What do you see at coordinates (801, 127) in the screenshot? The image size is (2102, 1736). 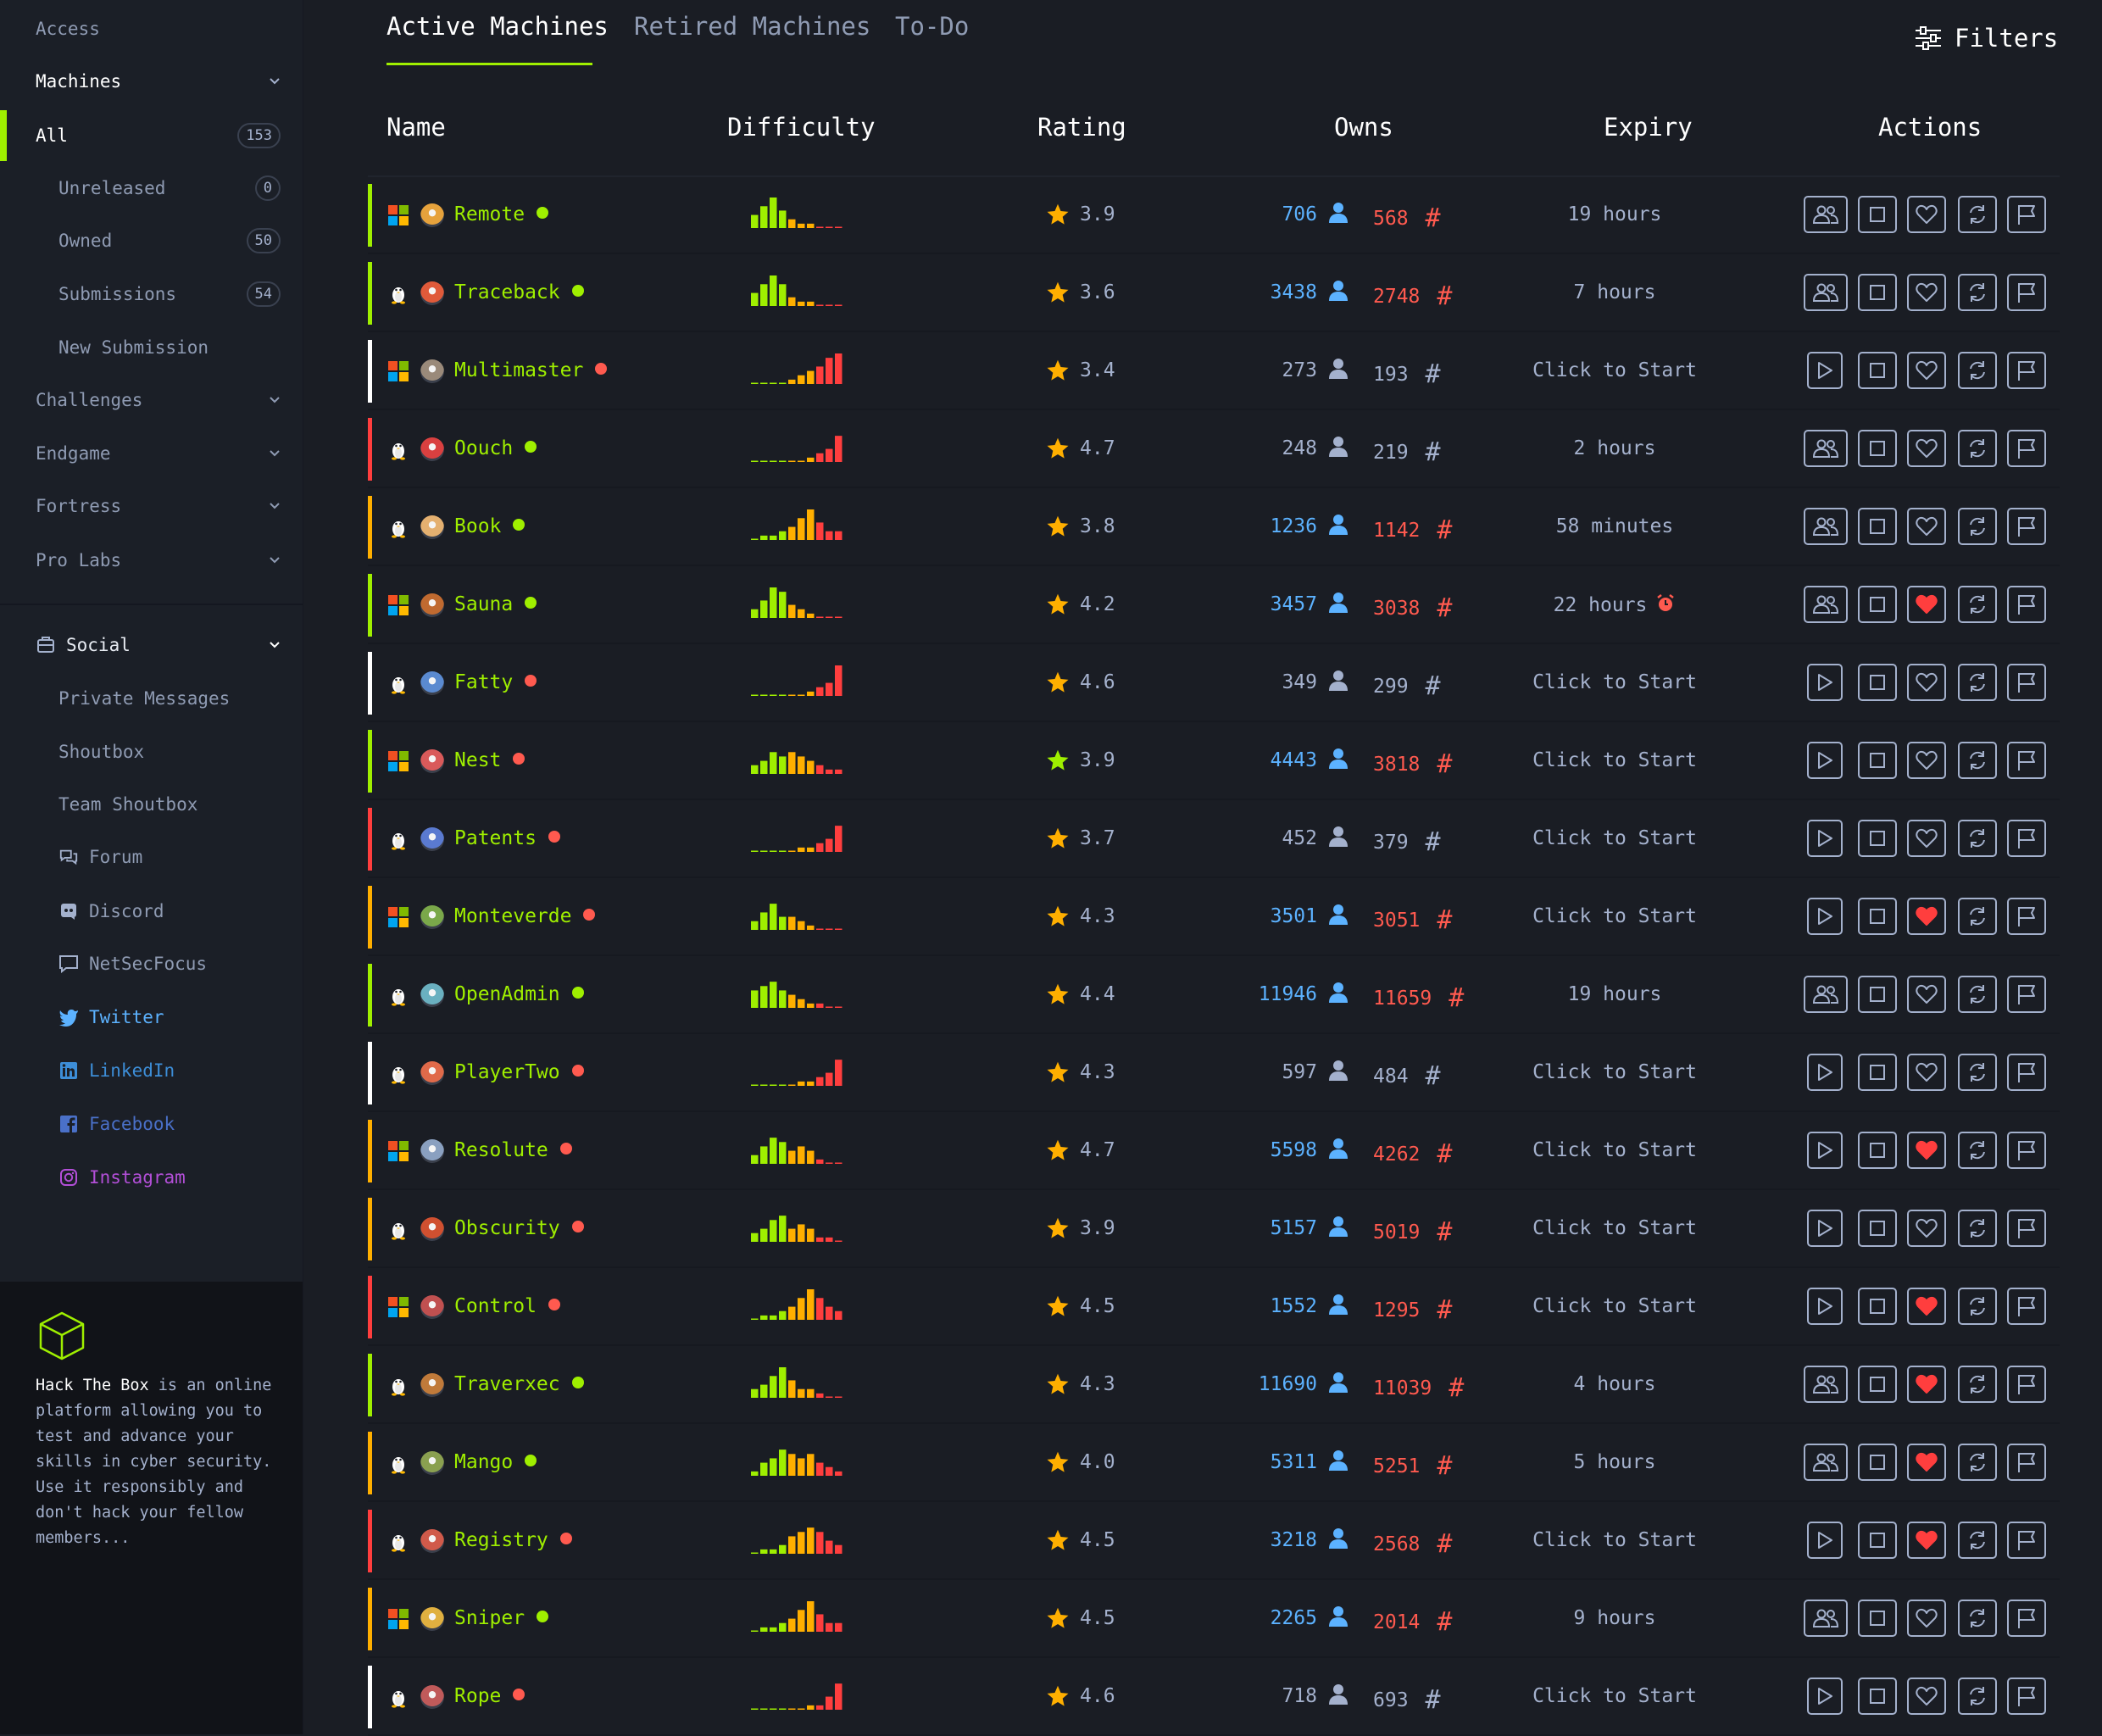 I see `column-header-difficulty: Difficulty` at bounding box center [801, 127].